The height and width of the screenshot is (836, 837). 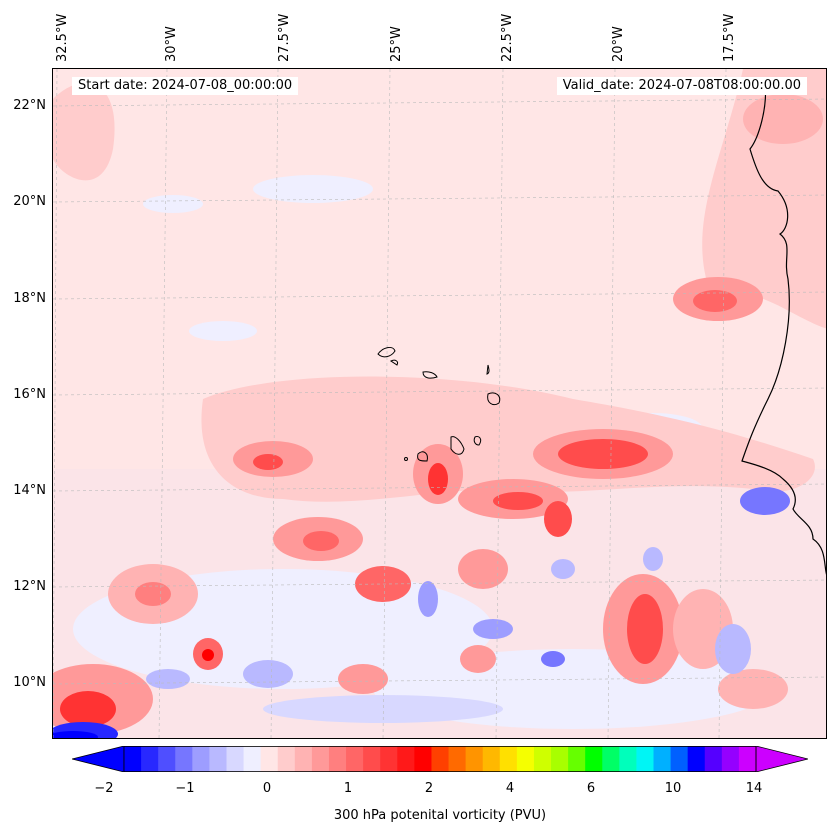 What do you see at coordinates (185, 86) in the screenshot?
I see `start-date-label: Start date: 2024-07-08_00:00:00` at bounding box center [185, 86].